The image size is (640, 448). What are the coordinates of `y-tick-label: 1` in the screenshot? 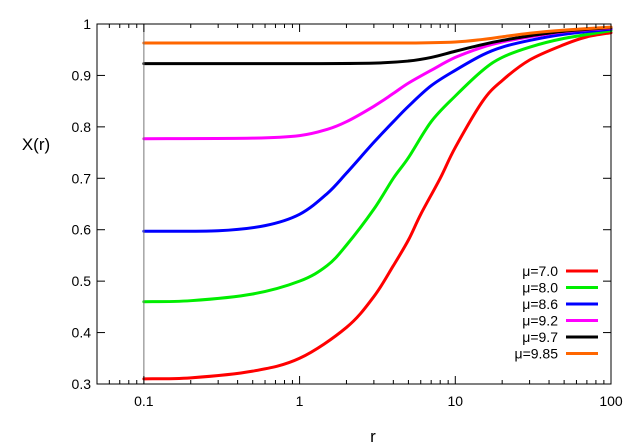 It's located at (87, 24).